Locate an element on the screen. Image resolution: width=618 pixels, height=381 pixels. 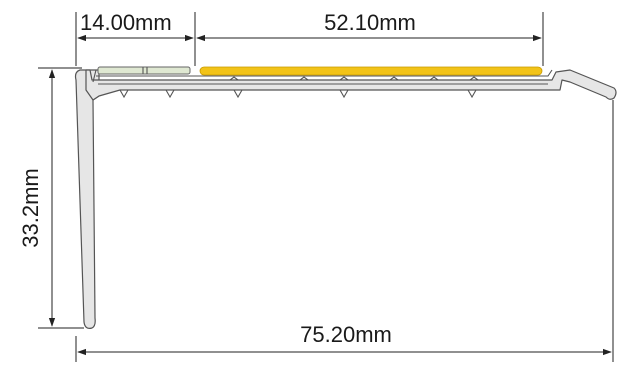
dimension-total-width: 75.20mm is located at coordinates (344, 339).